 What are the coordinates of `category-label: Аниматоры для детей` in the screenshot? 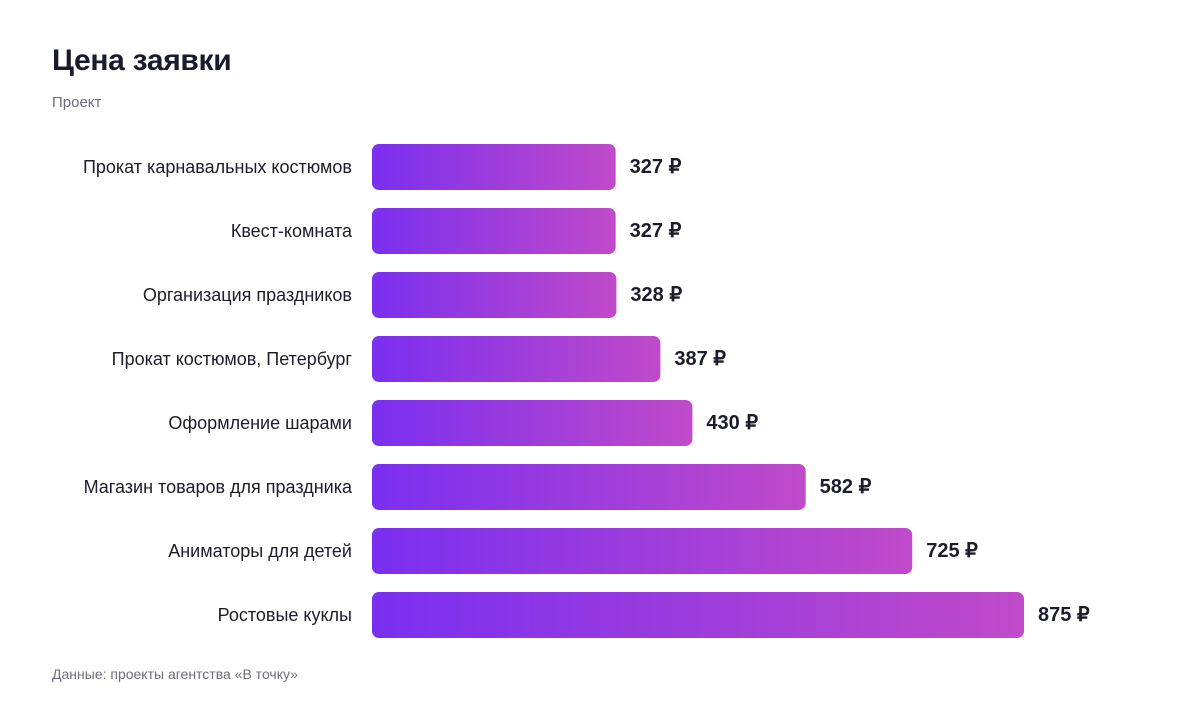 It's located at (260, 551).